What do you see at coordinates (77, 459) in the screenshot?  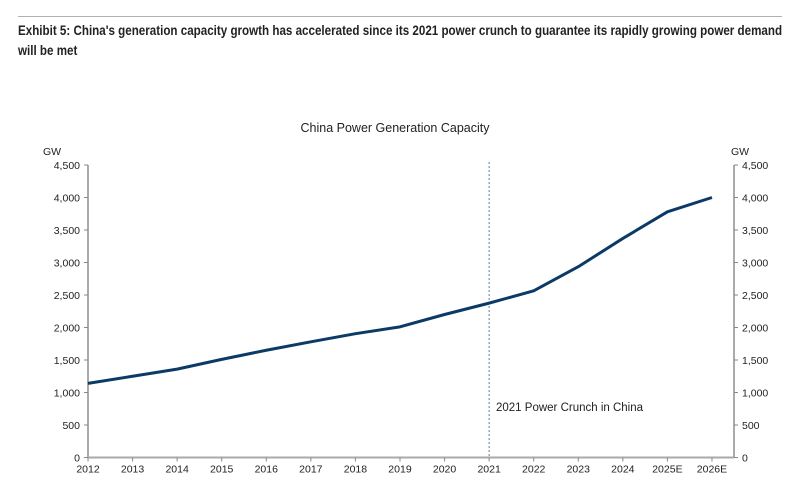 I see `y-tick-label-left: 0` at bounding box center [77, 459].